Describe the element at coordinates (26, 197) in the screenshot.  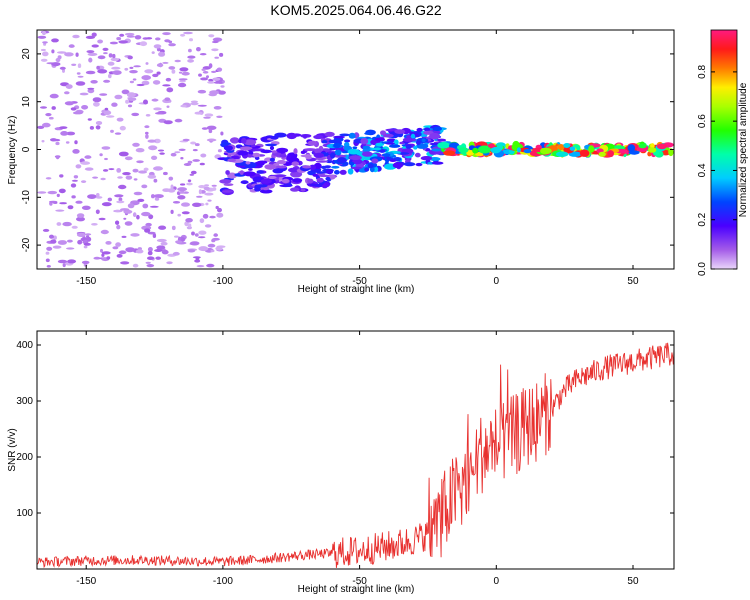
I see `y-tick-label: -10` at that location.